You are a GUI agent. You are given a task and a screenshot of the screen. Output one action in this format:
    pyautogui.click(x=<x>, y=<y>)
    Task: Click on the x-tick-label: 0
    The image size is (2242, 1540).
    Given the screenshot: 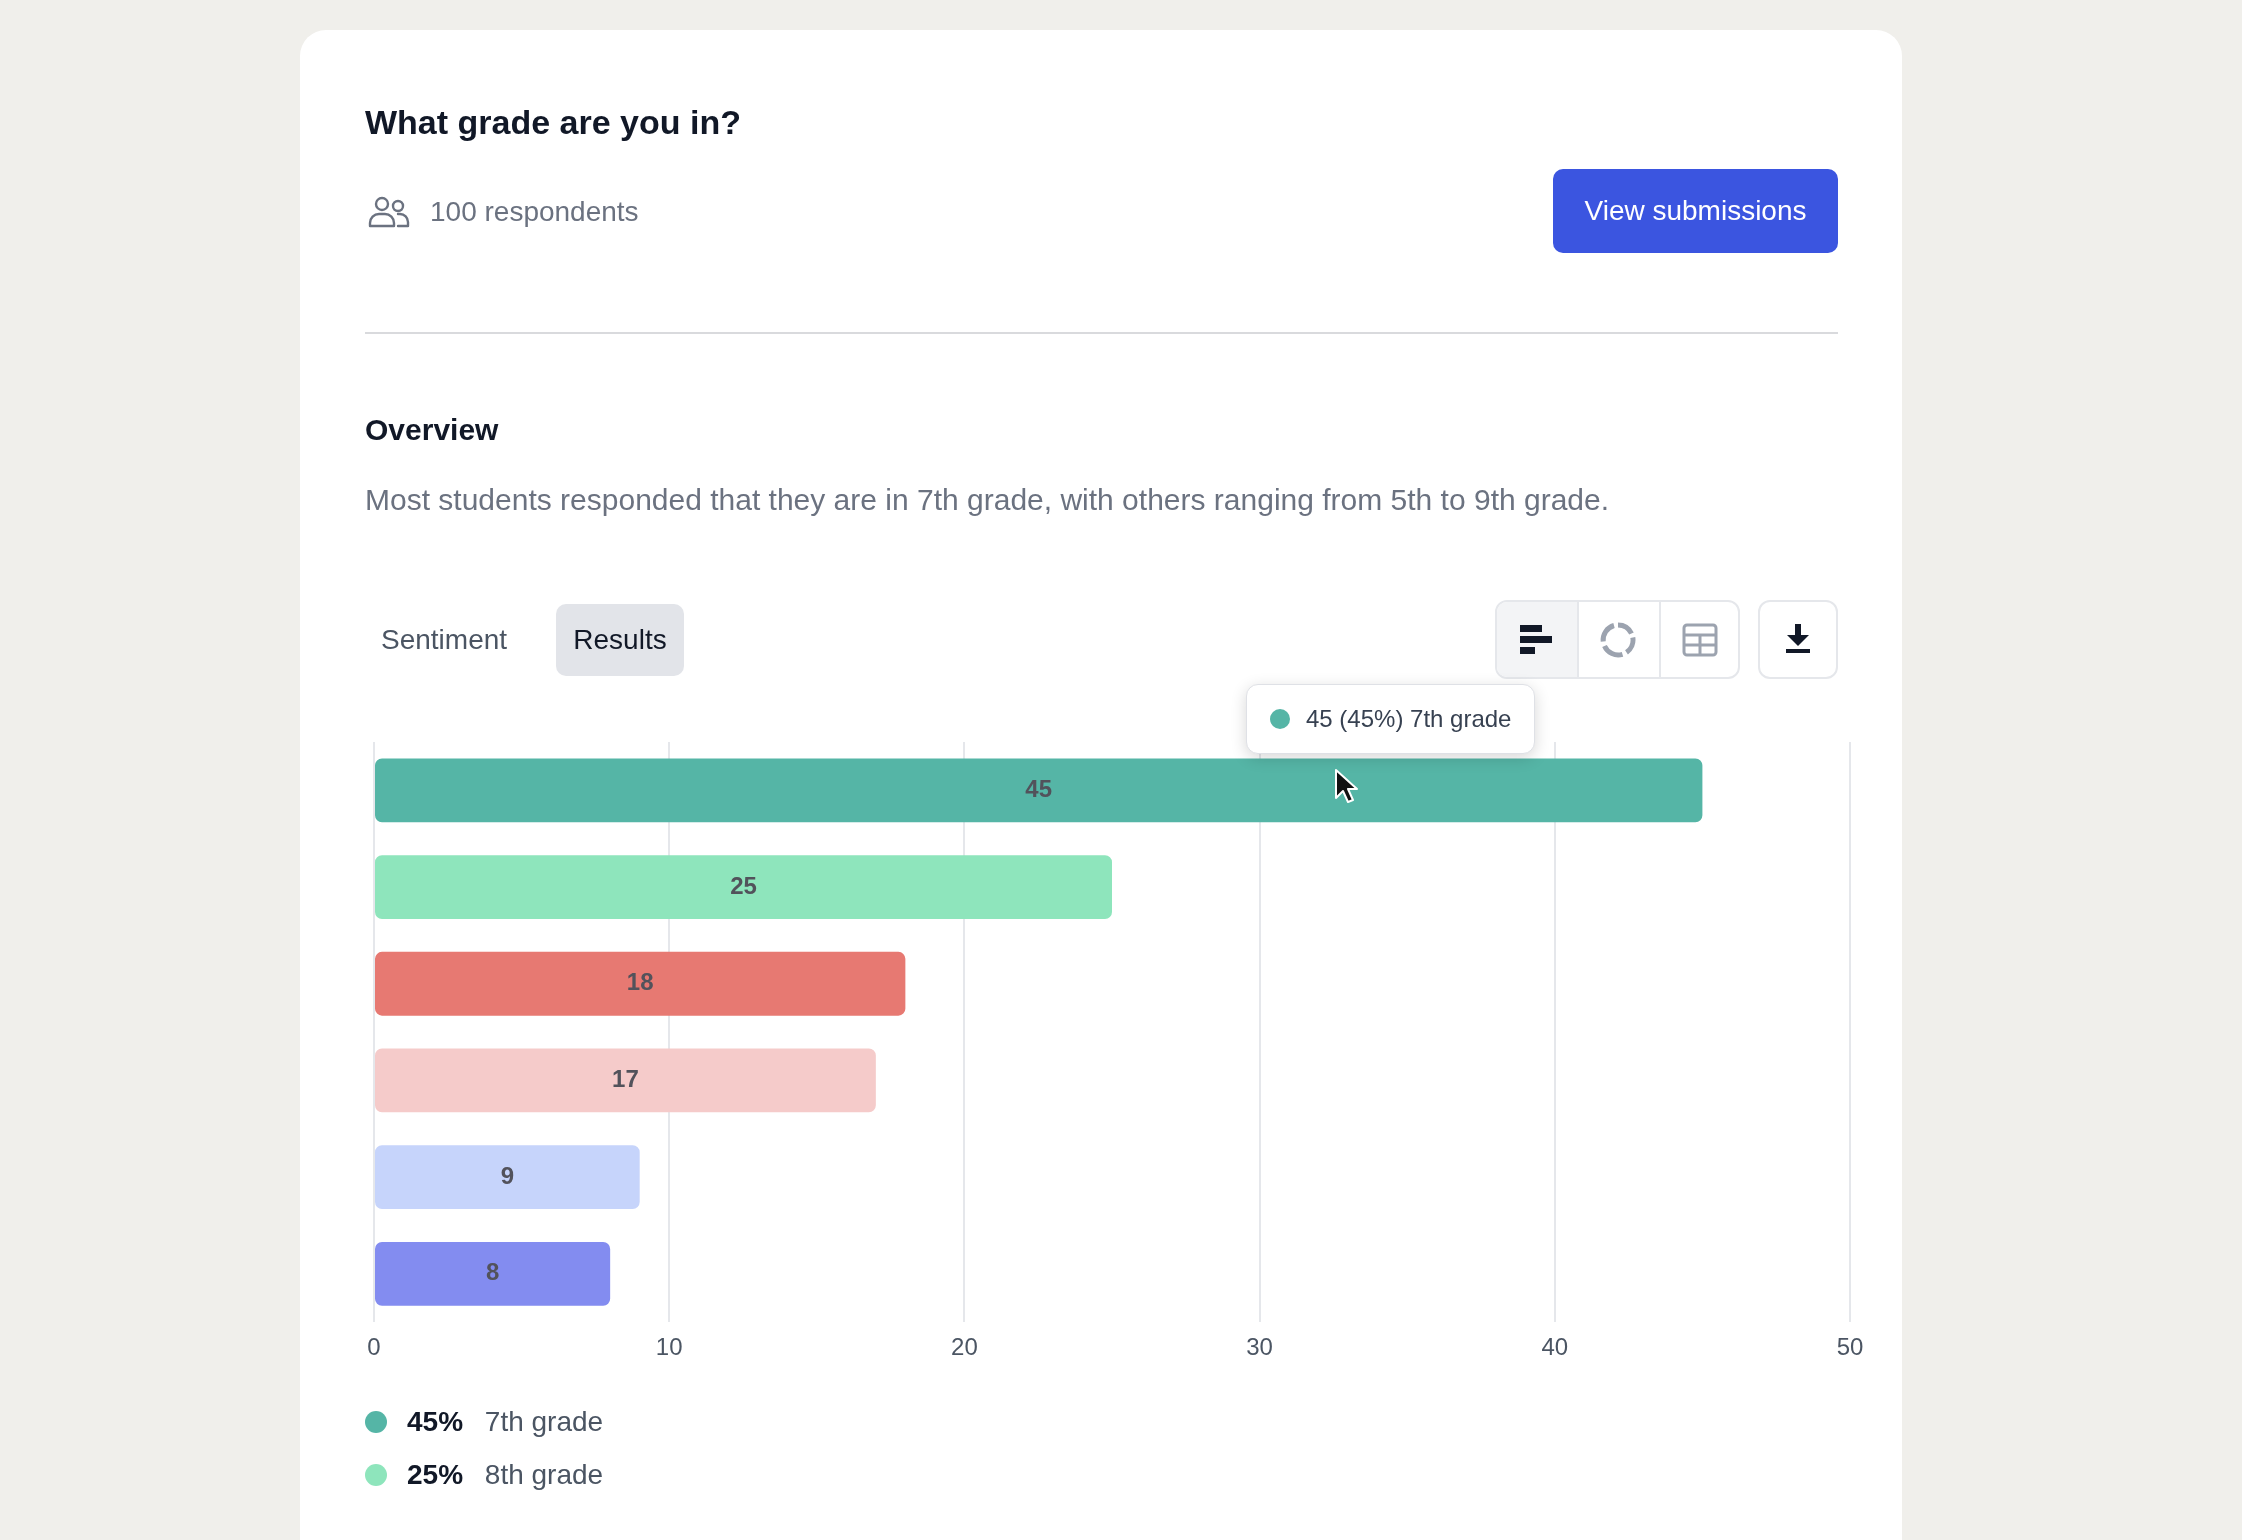 What is the action you would take?
    pyautogui.click(x=374, y=1347)
    